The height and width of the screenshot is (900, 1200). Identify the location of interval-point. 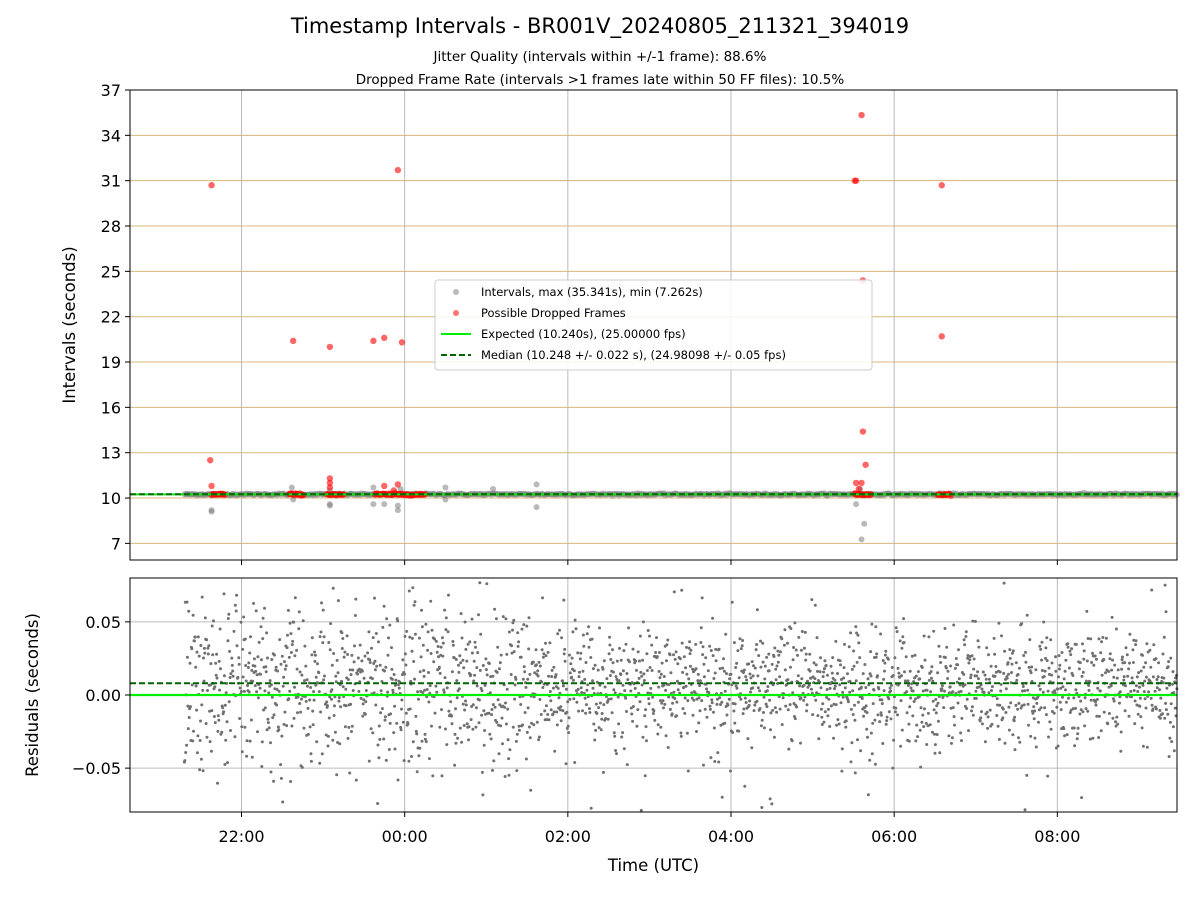
(397, 510).